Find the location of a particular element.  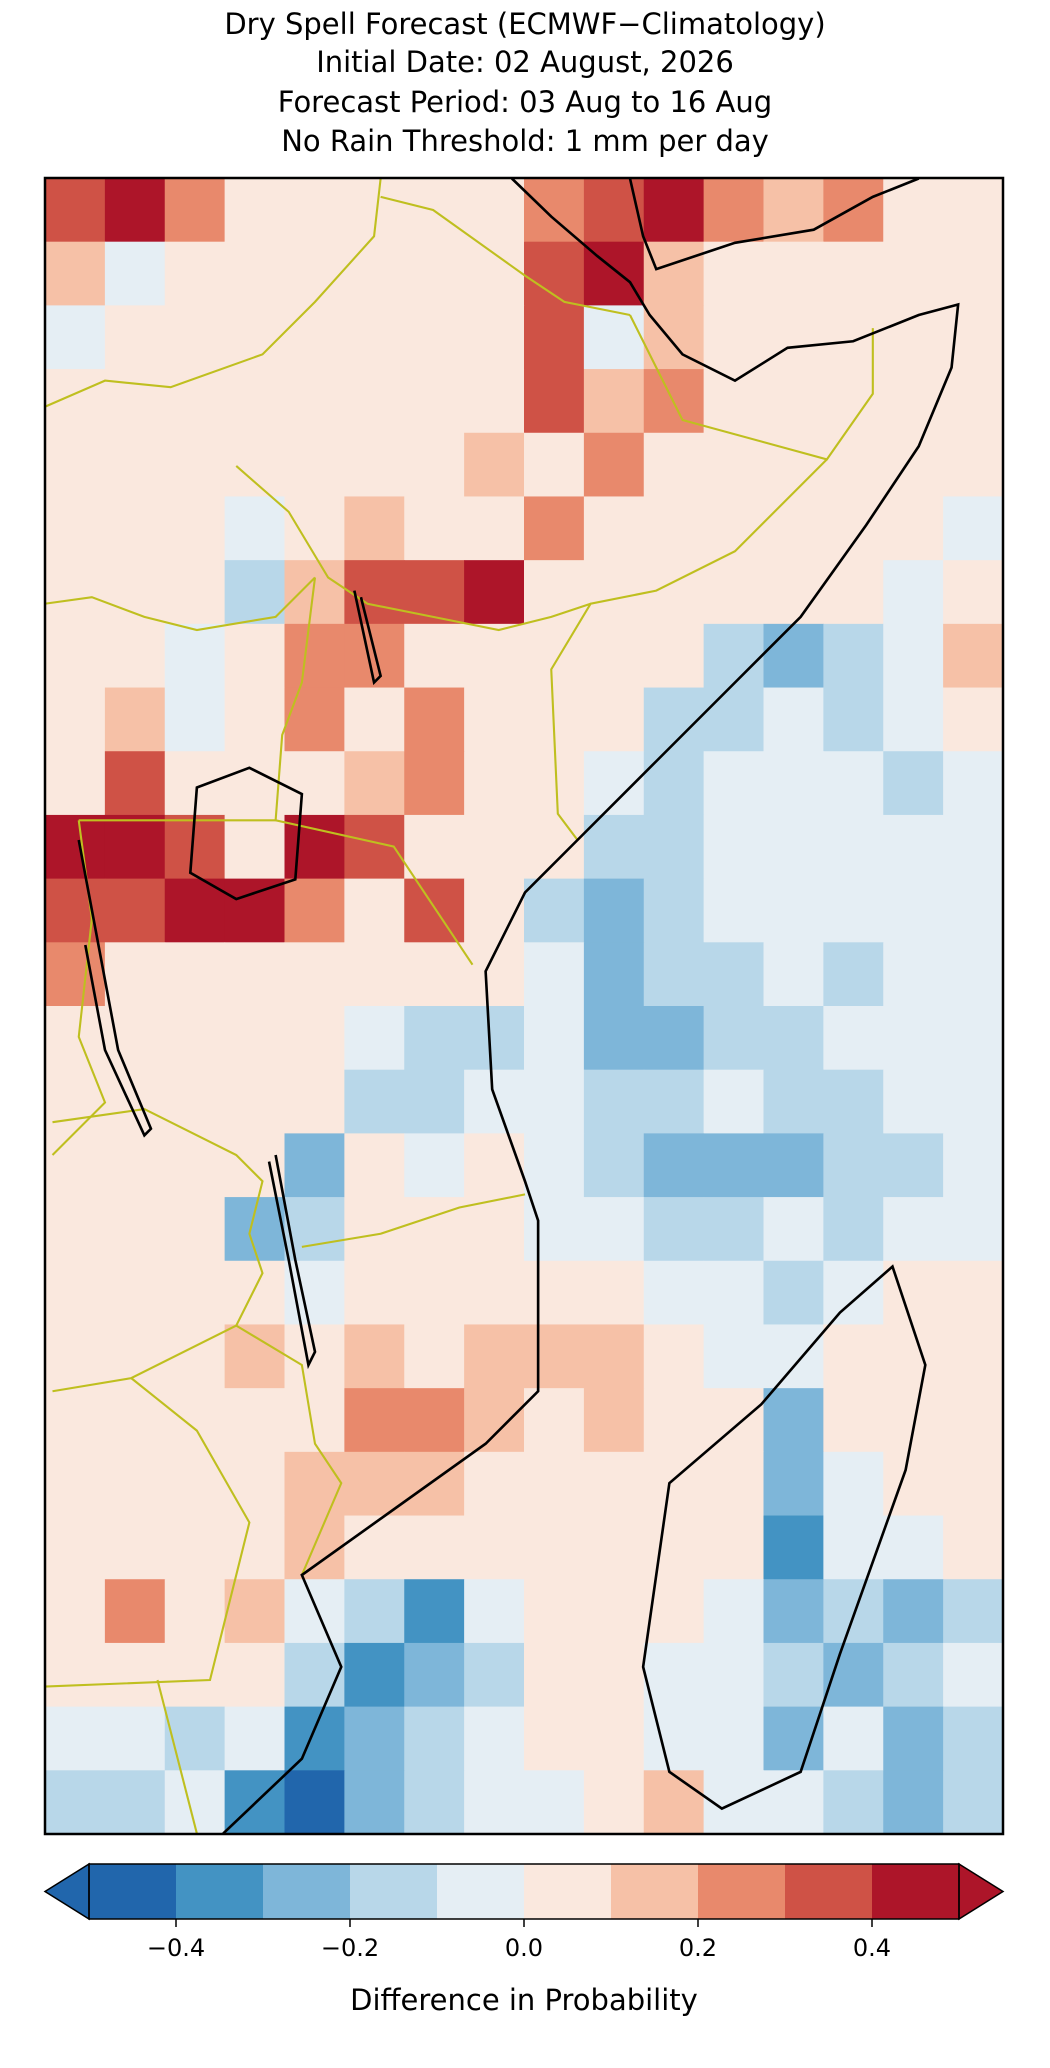

colorbar-tick-label: −0.2 is located at coordinates (350, 1948).